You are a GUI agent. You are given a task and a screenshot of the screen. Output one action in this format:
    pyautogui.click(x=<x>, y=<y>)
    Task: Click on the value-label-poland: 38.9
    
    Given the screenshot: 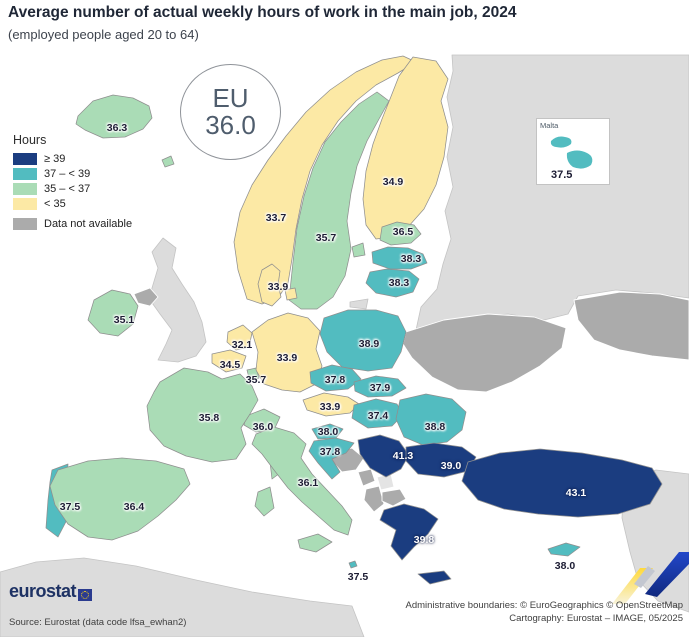 What is the action you would take?
    pyautogui.click(x=369, y=344)
    